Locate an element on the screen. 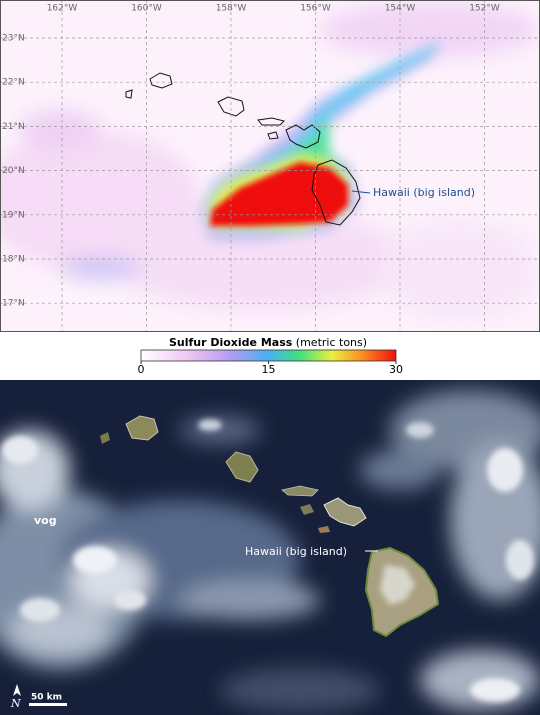  colorbar-title: Sulfur Dioxide Mass is located at coordinates (231, 342).